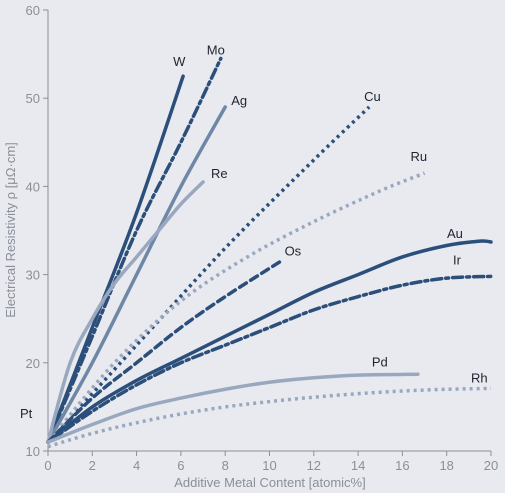 The image size is (505, 493). What do you see at coordinates (180, 465) in the screenshot?
I see `x-tick-label: 6` at bounding box center [180, 465].